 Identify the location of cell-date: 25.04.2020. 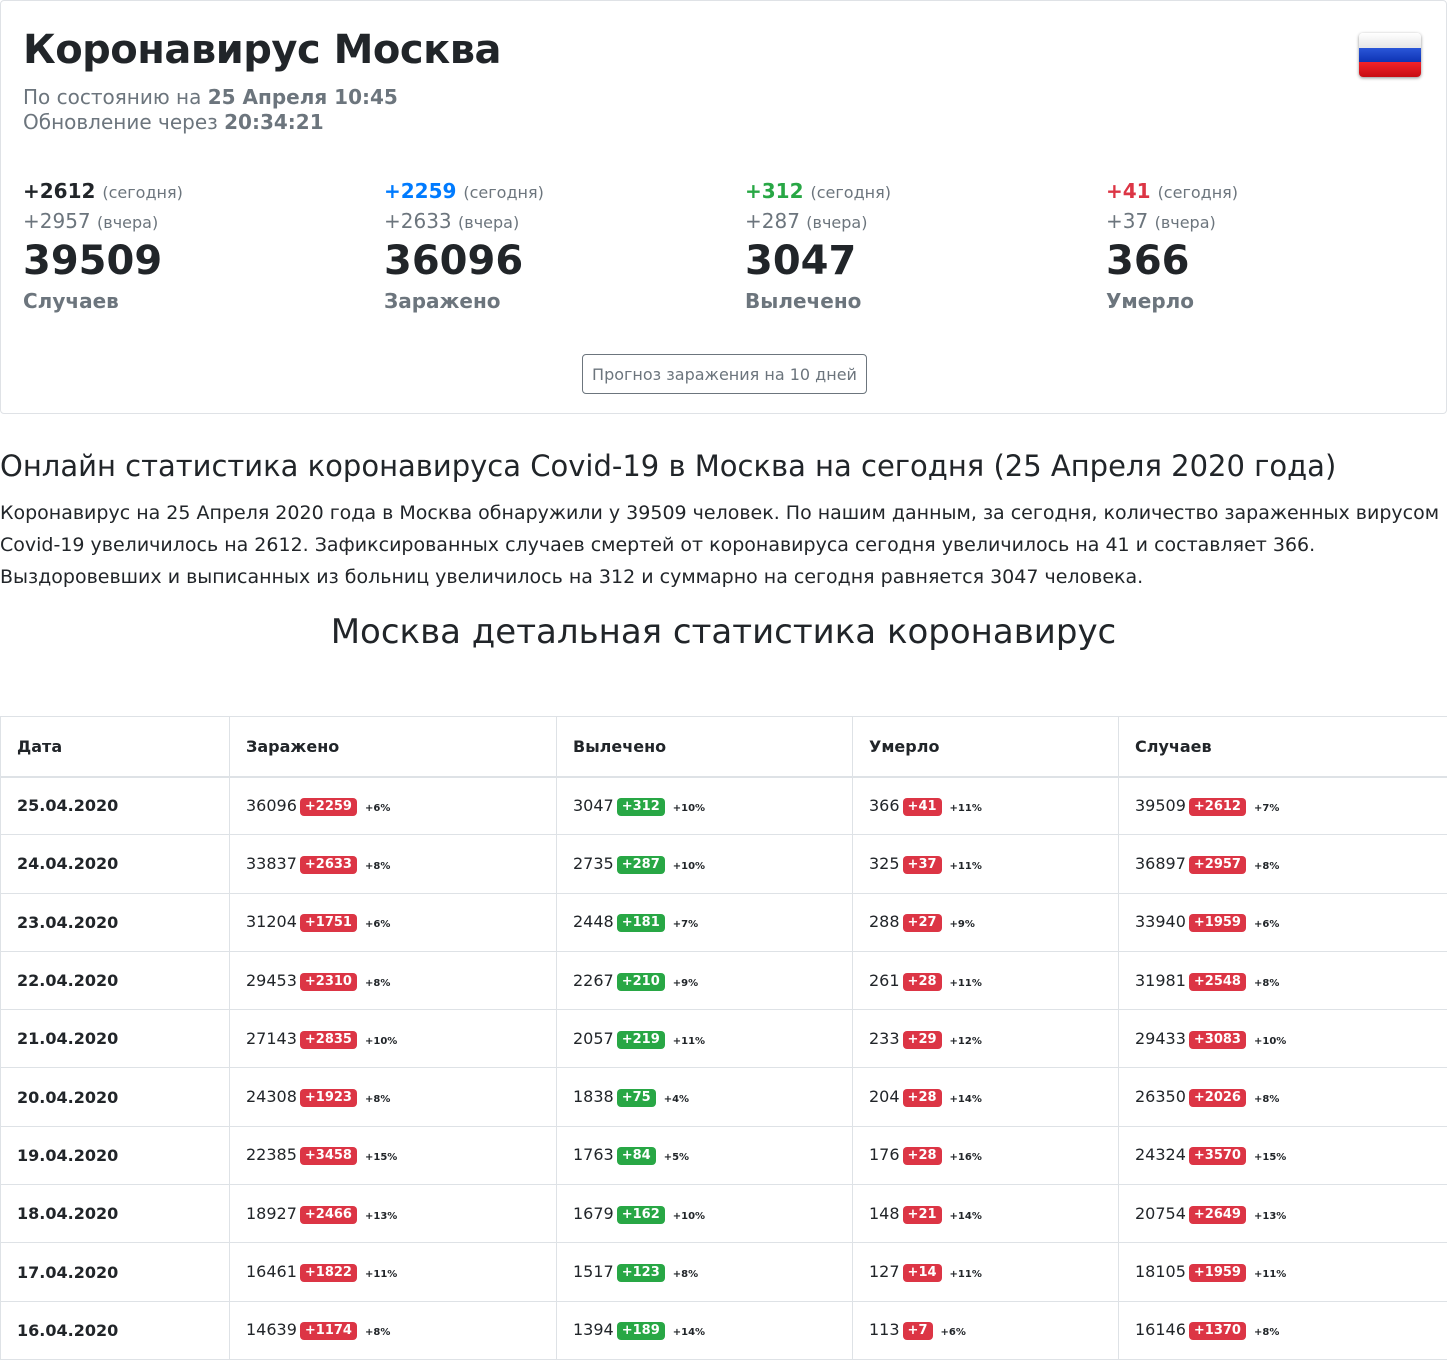
(115, 805).